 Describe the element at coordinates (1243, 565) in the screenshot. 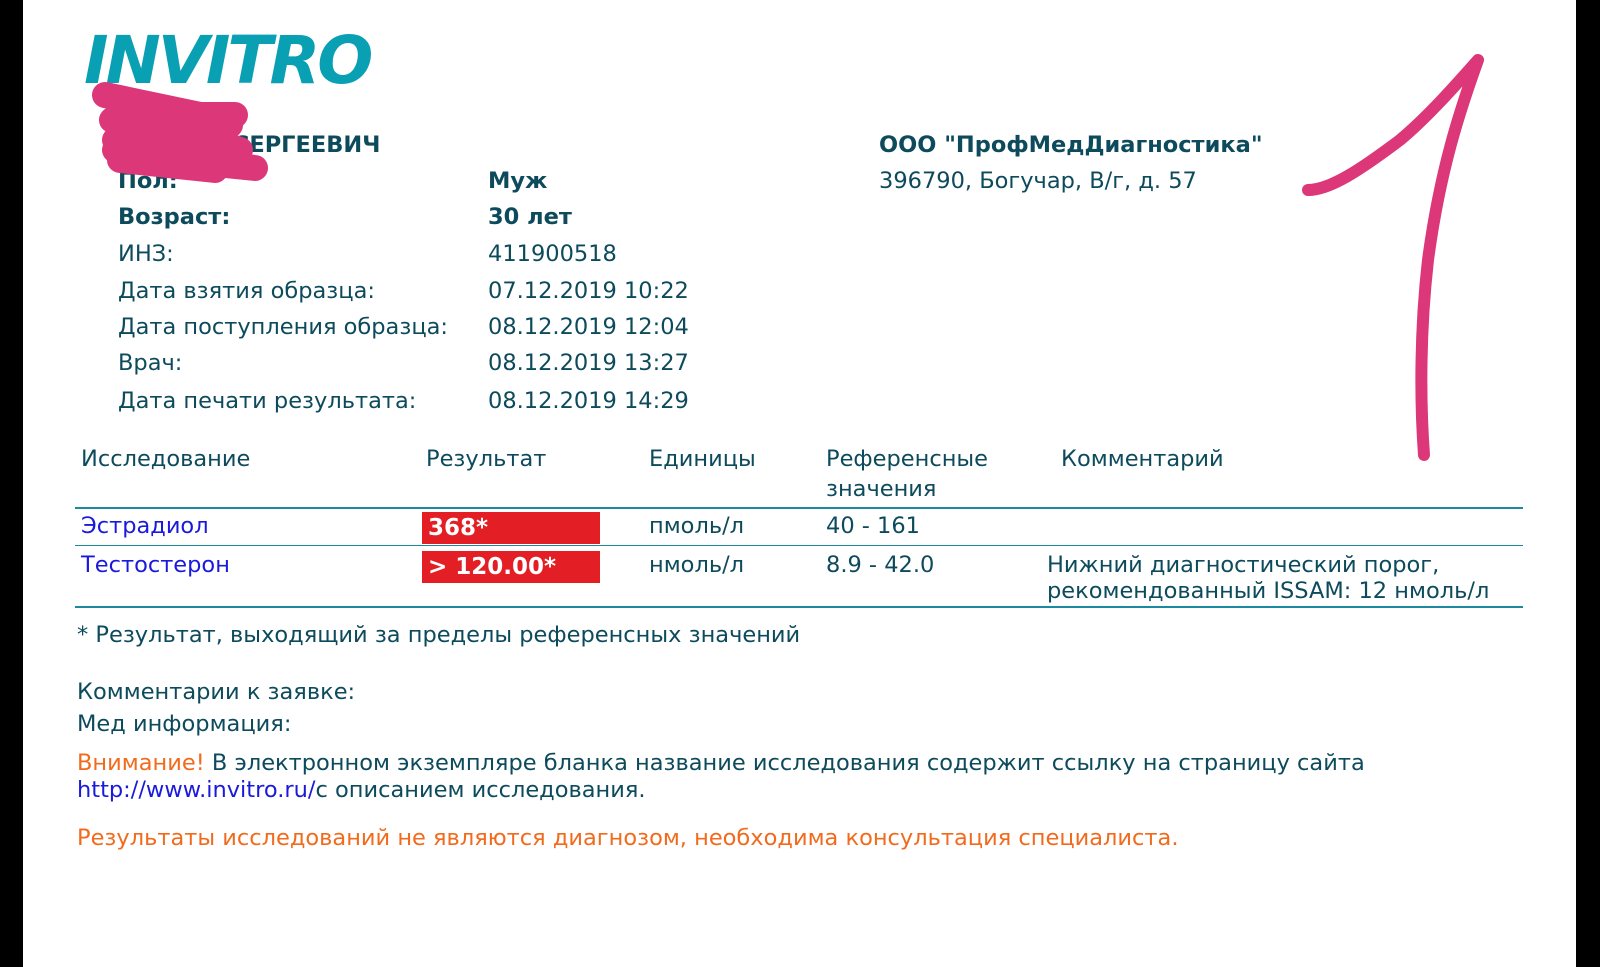

I see `comment: Нижний диагностический порог,` at that location.